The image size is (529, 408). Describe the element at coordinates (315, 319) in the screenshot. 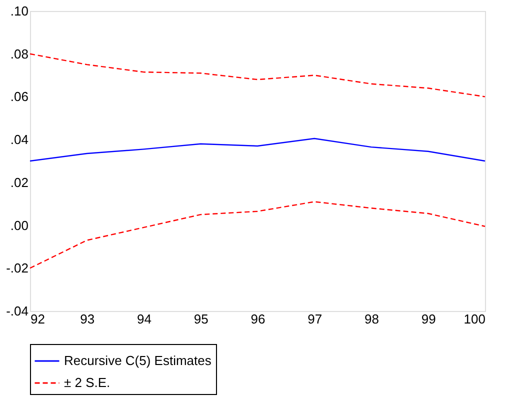

I see `x-tick-label: 97` at that location.